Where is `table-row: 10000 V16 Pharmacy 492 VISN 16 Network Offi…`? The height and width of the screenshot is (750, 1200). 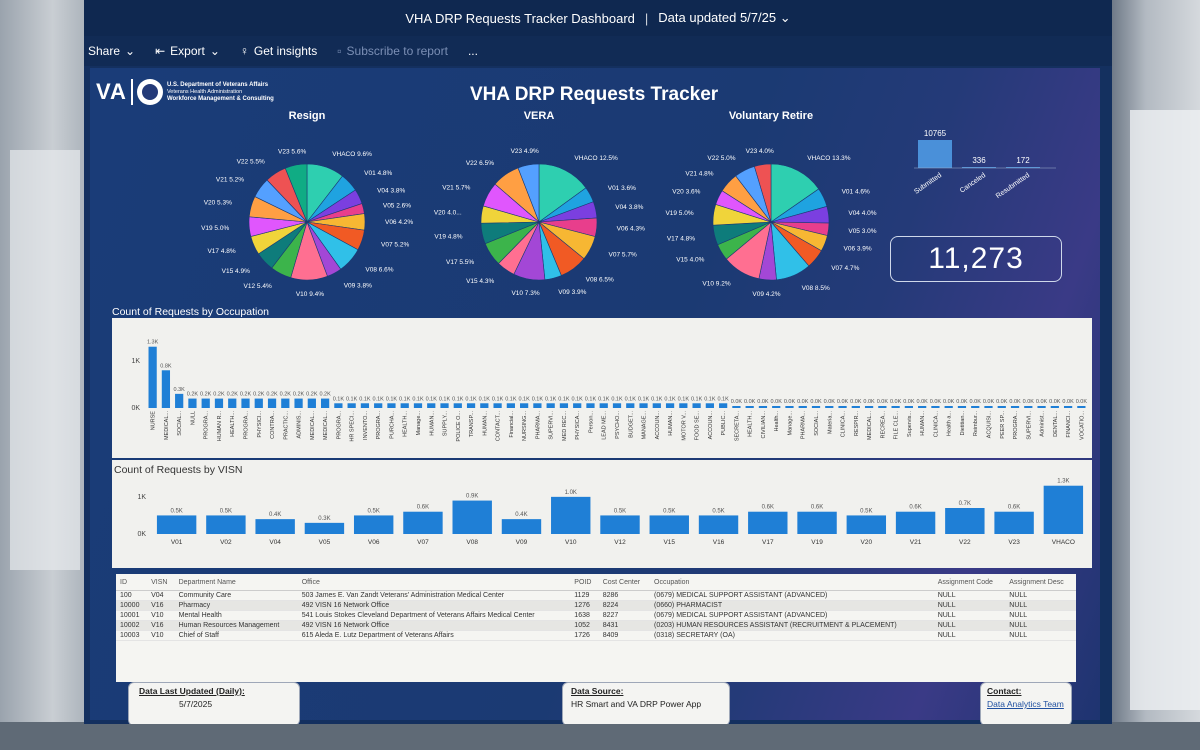
table-row: 10000 V16 Pharmacy 492 VISN 16 Network Offi… is located at coordinates (596, 605).